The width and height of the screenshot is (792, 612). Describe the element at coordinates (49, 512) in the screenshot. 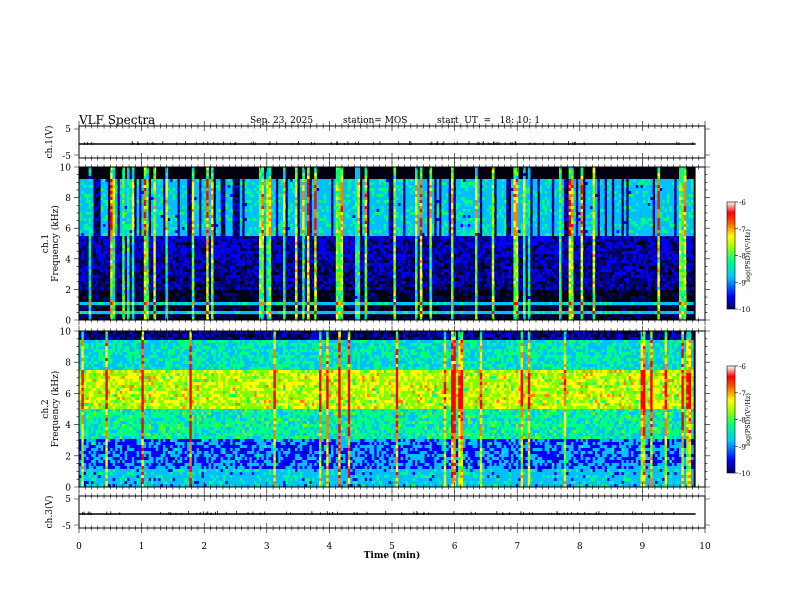

I see `y-axis-label: ch.3(V)` at that location.